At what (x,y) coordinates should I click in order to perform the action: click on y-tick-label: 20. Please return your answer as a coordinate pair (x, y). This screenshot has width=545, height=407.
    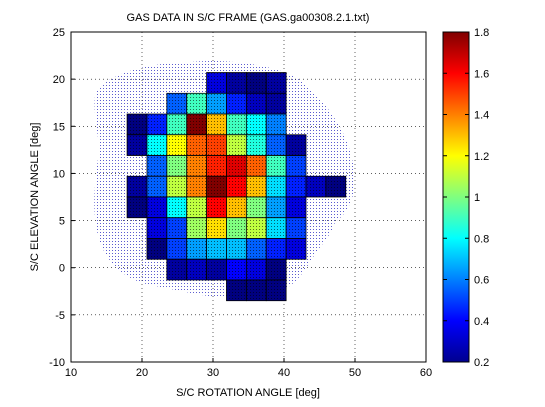
    Looking at the image, I should click on (59, 80).